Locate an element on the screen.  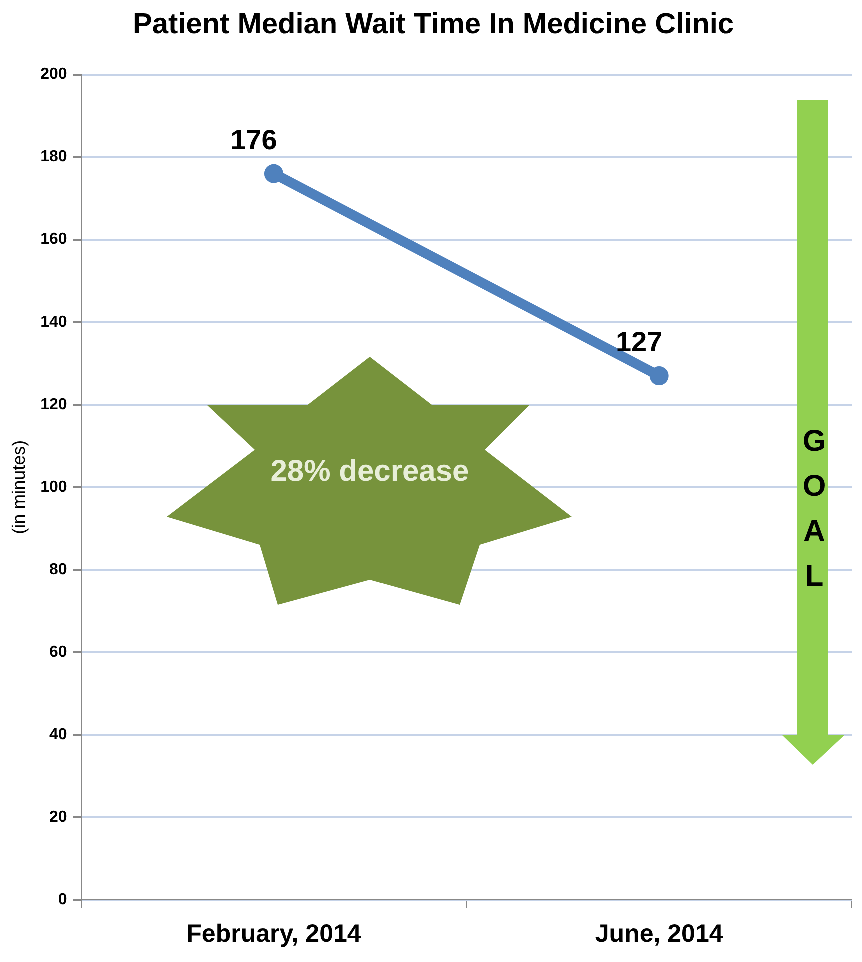
data-label: 127 is located at coordinates (639, 342).